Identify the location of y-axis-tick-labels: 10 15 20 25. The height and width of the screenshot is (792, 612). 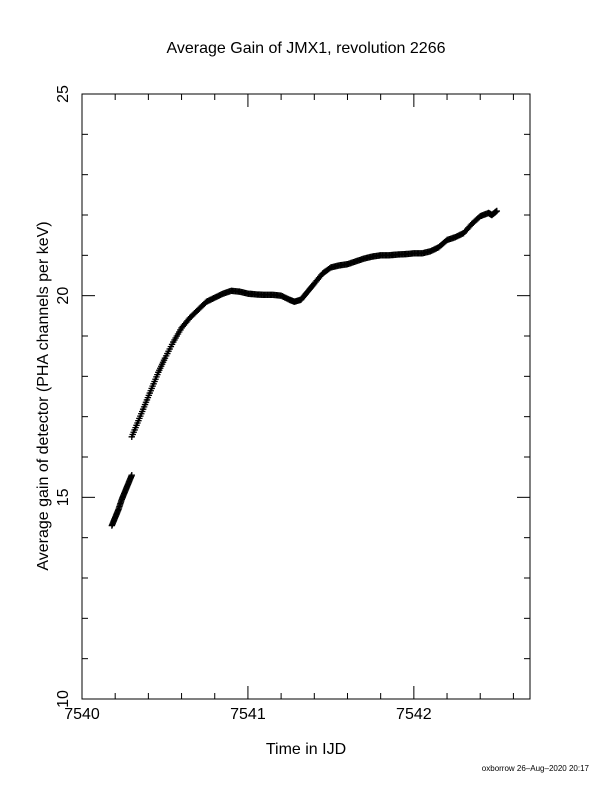
(63, 396).